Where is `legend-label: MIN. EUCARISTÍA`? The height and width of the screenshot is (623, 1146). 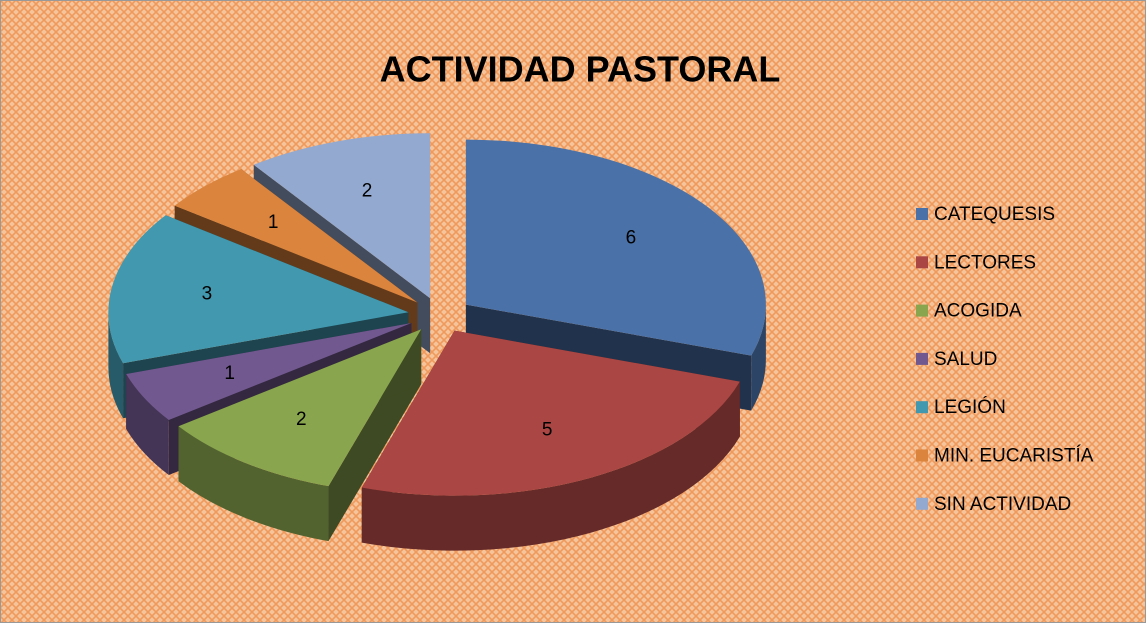 legend-label: MIN. EUCARISTÍA is located at coordinates (1014, 456).